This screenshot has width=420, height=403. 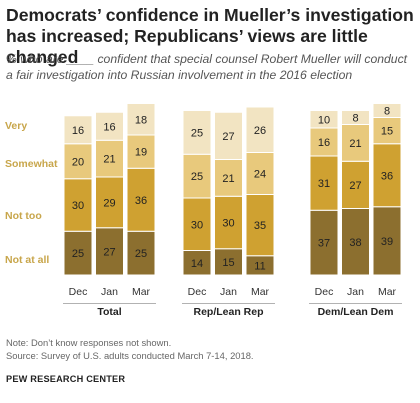 I want to click on series-label-somewhat: Somewhat, so click(x=31, y=164).